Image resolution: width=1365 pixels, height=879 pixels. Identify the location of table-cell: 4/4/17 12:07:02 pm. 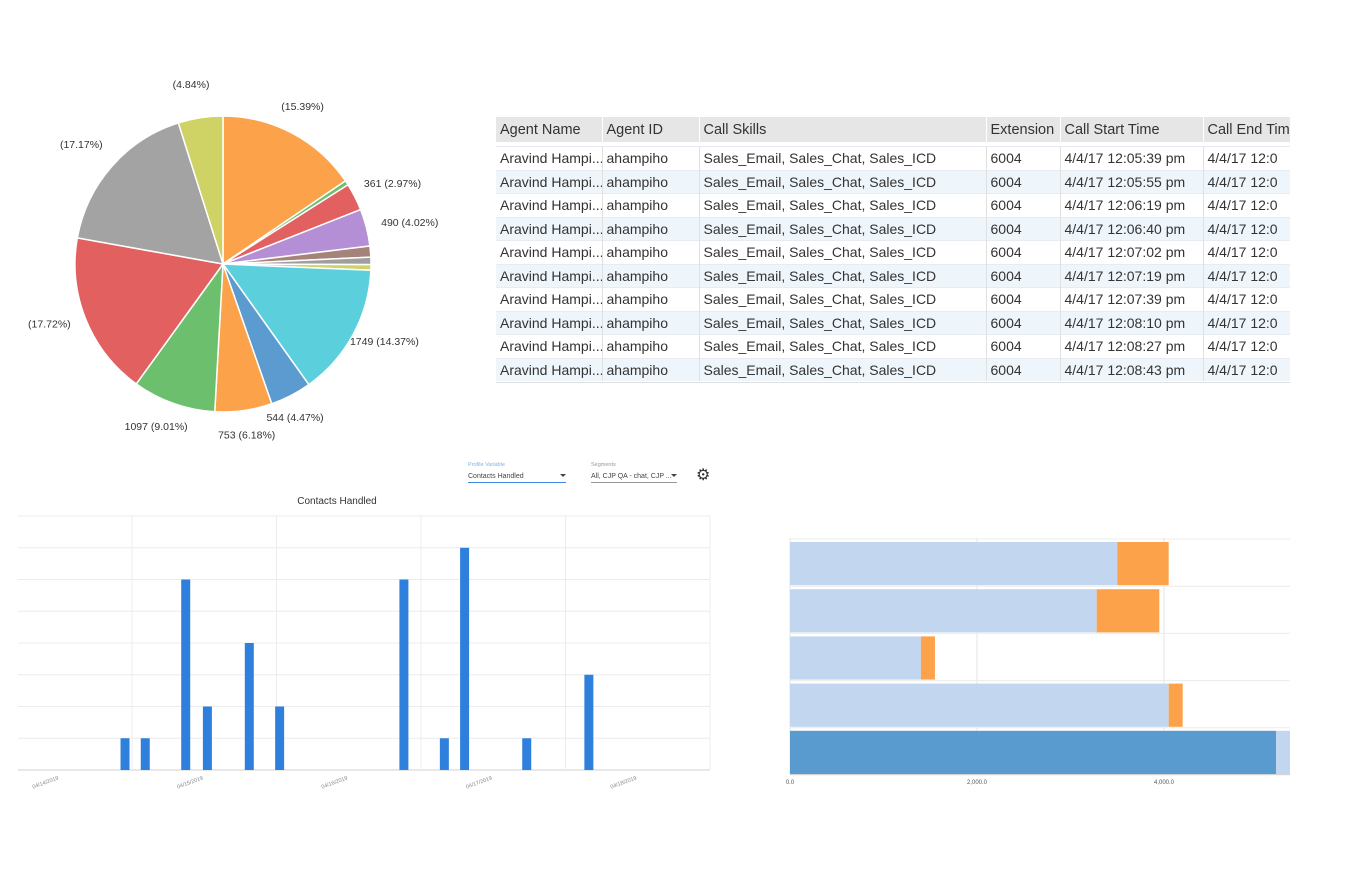
(1132, 252).